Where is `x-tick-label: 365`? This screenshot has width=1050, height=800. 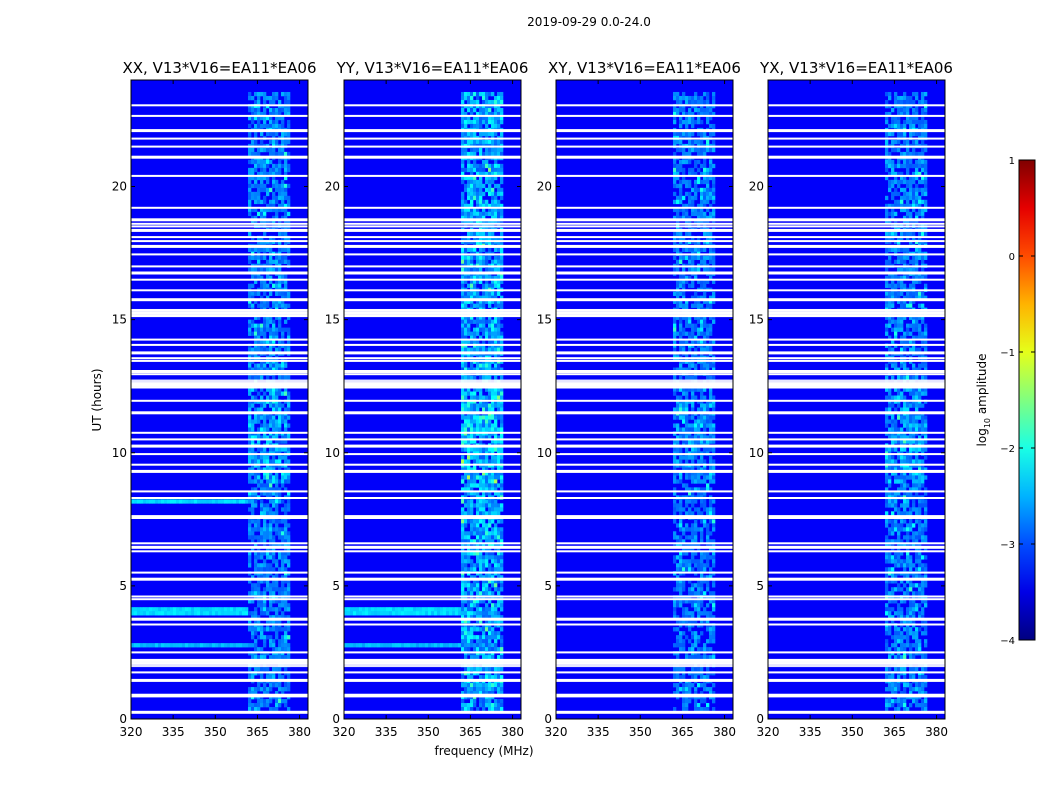 x-tick-label: 365 is located at coordinates (470, 732).